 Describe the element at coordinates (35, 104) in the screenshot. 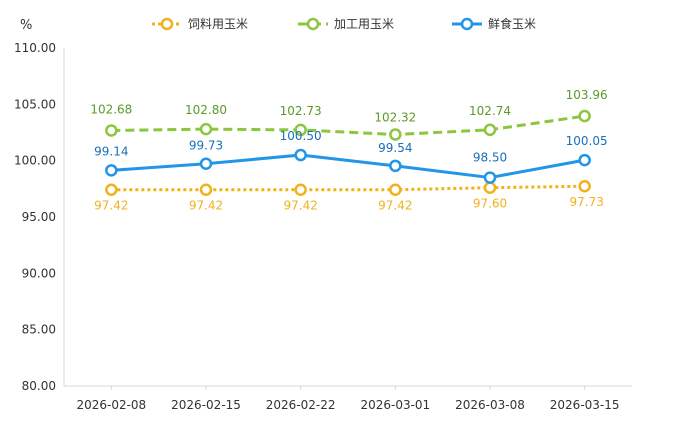

I see `y-tick-label: 105.00` at that location.